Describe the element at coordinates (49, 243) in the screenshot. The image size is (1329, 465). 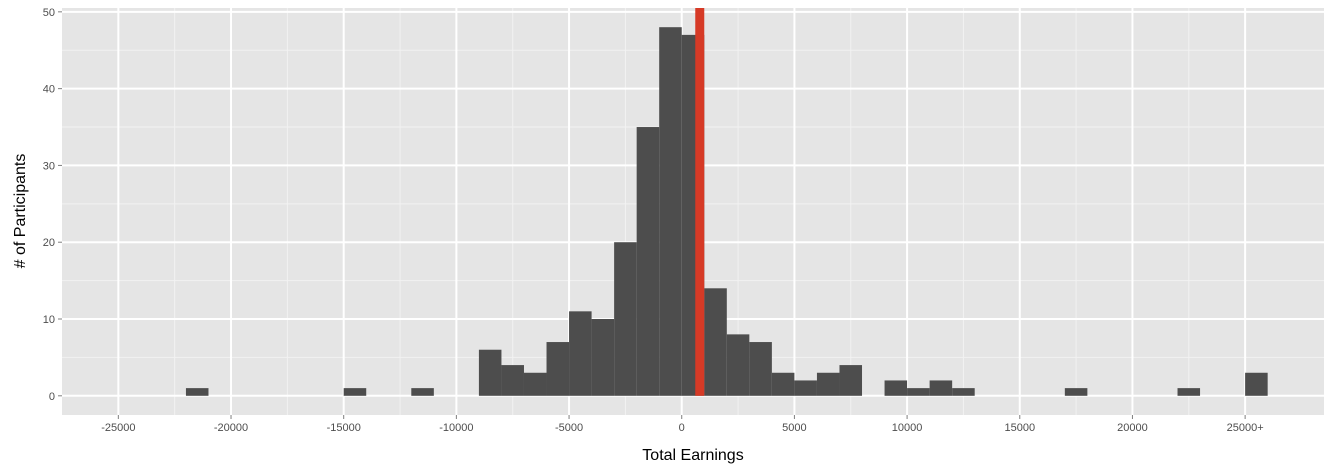
I see `y-tick-label: 20` at that location.